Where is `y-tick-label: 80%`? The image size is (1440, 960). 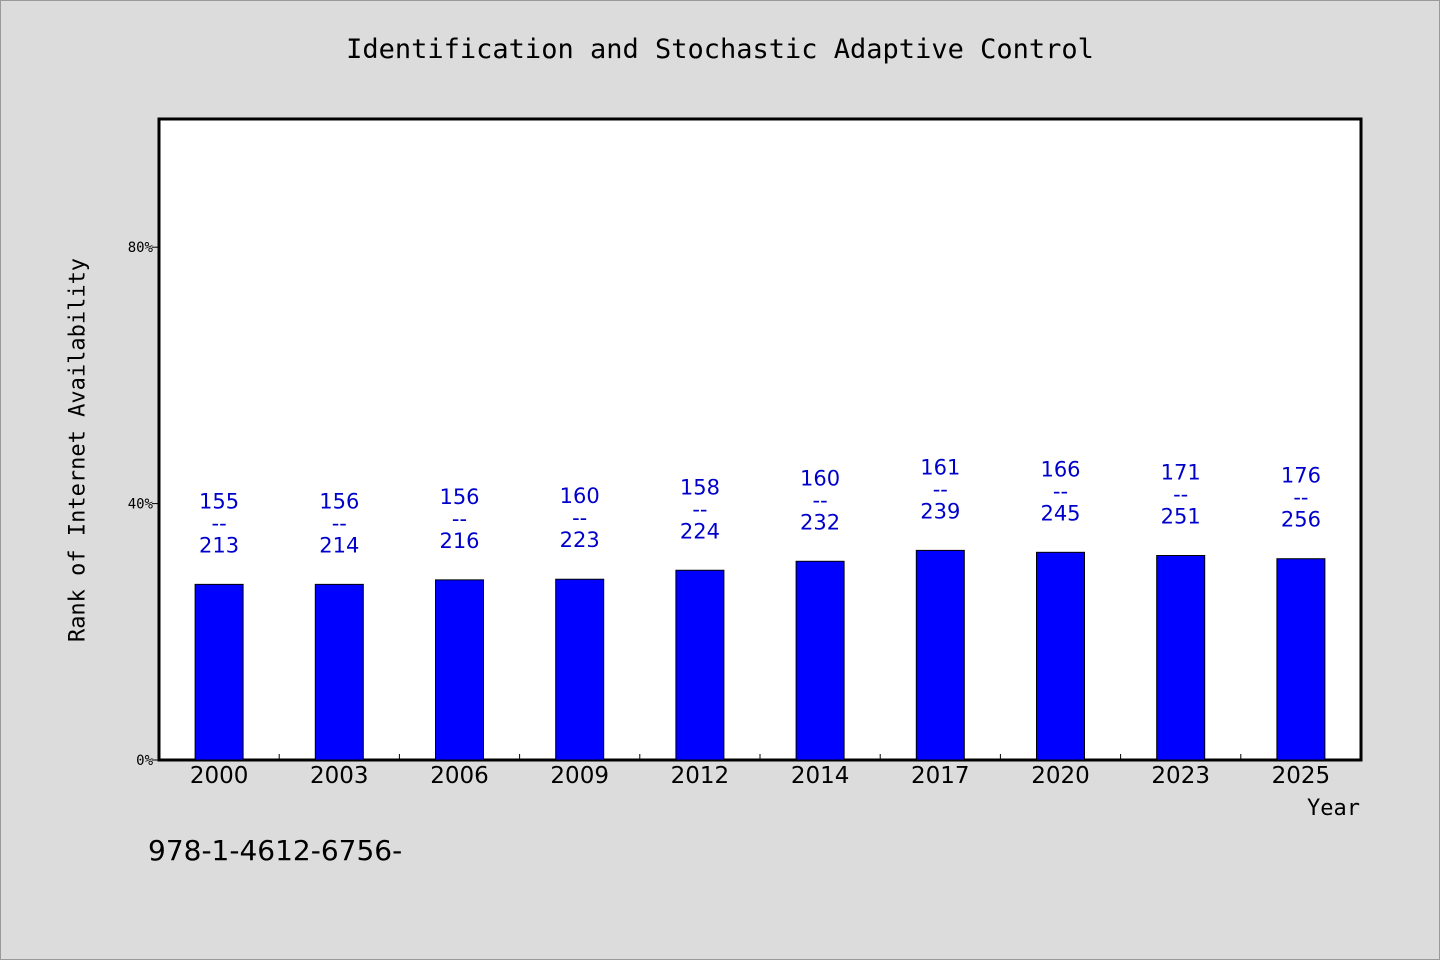
y-tick-label: 80% is located at coordinates (141, 248).